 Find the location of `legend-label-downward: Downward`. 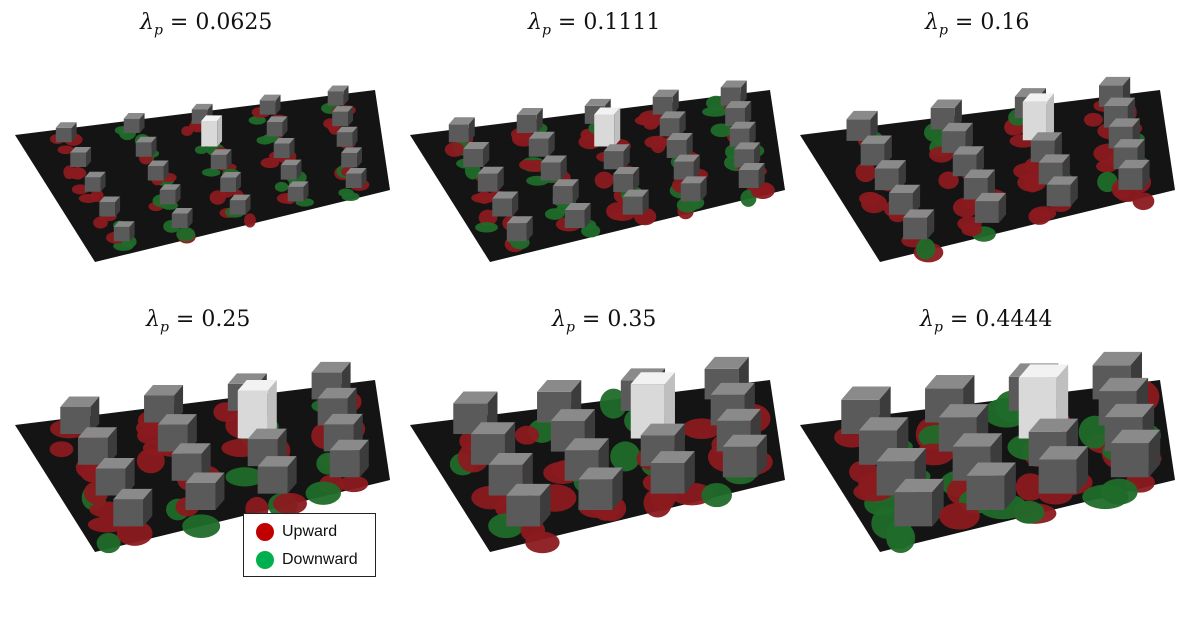

legend-label-downward: Downward is located at coordinates (320, 559).